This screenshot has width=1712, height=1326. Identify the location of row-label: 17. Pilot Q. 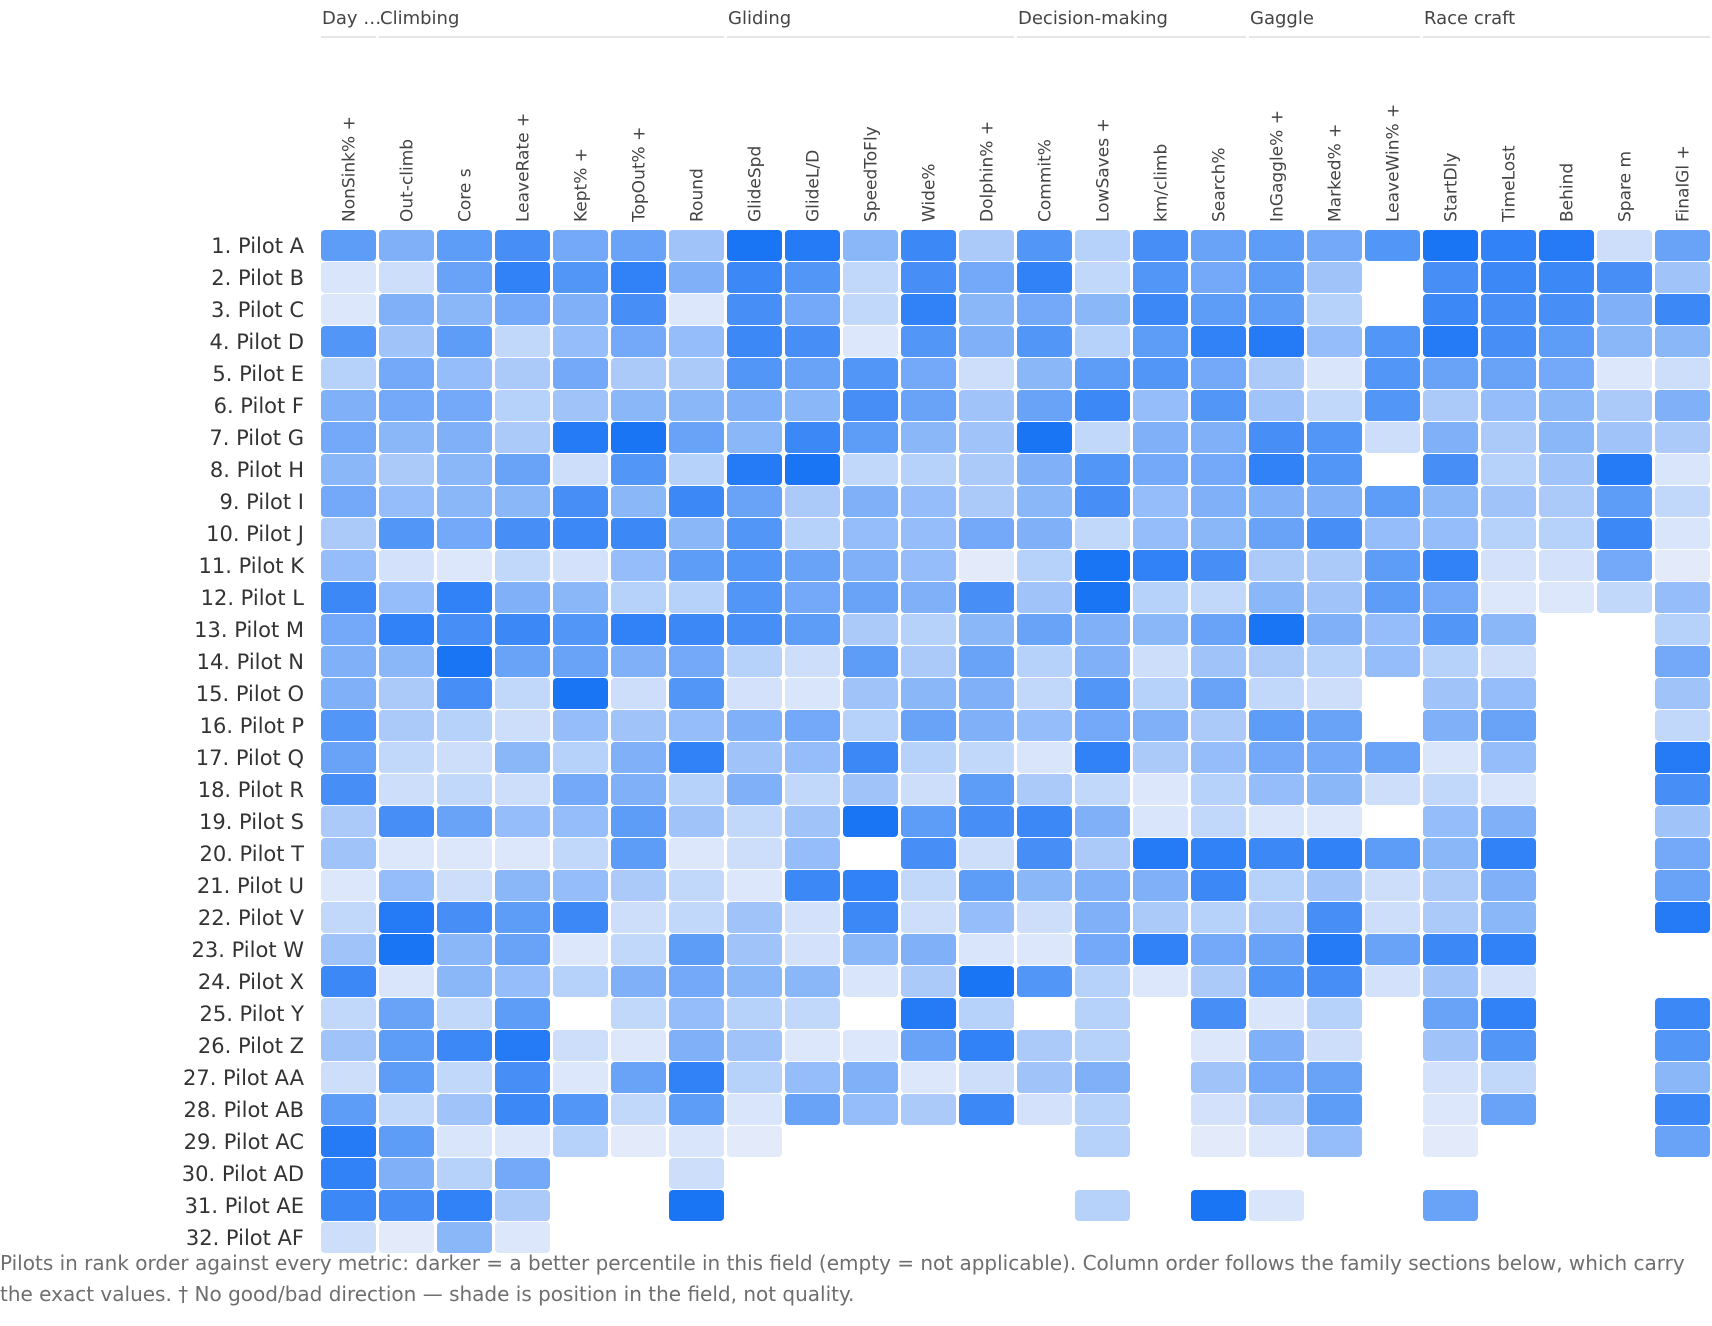
(250, 758).